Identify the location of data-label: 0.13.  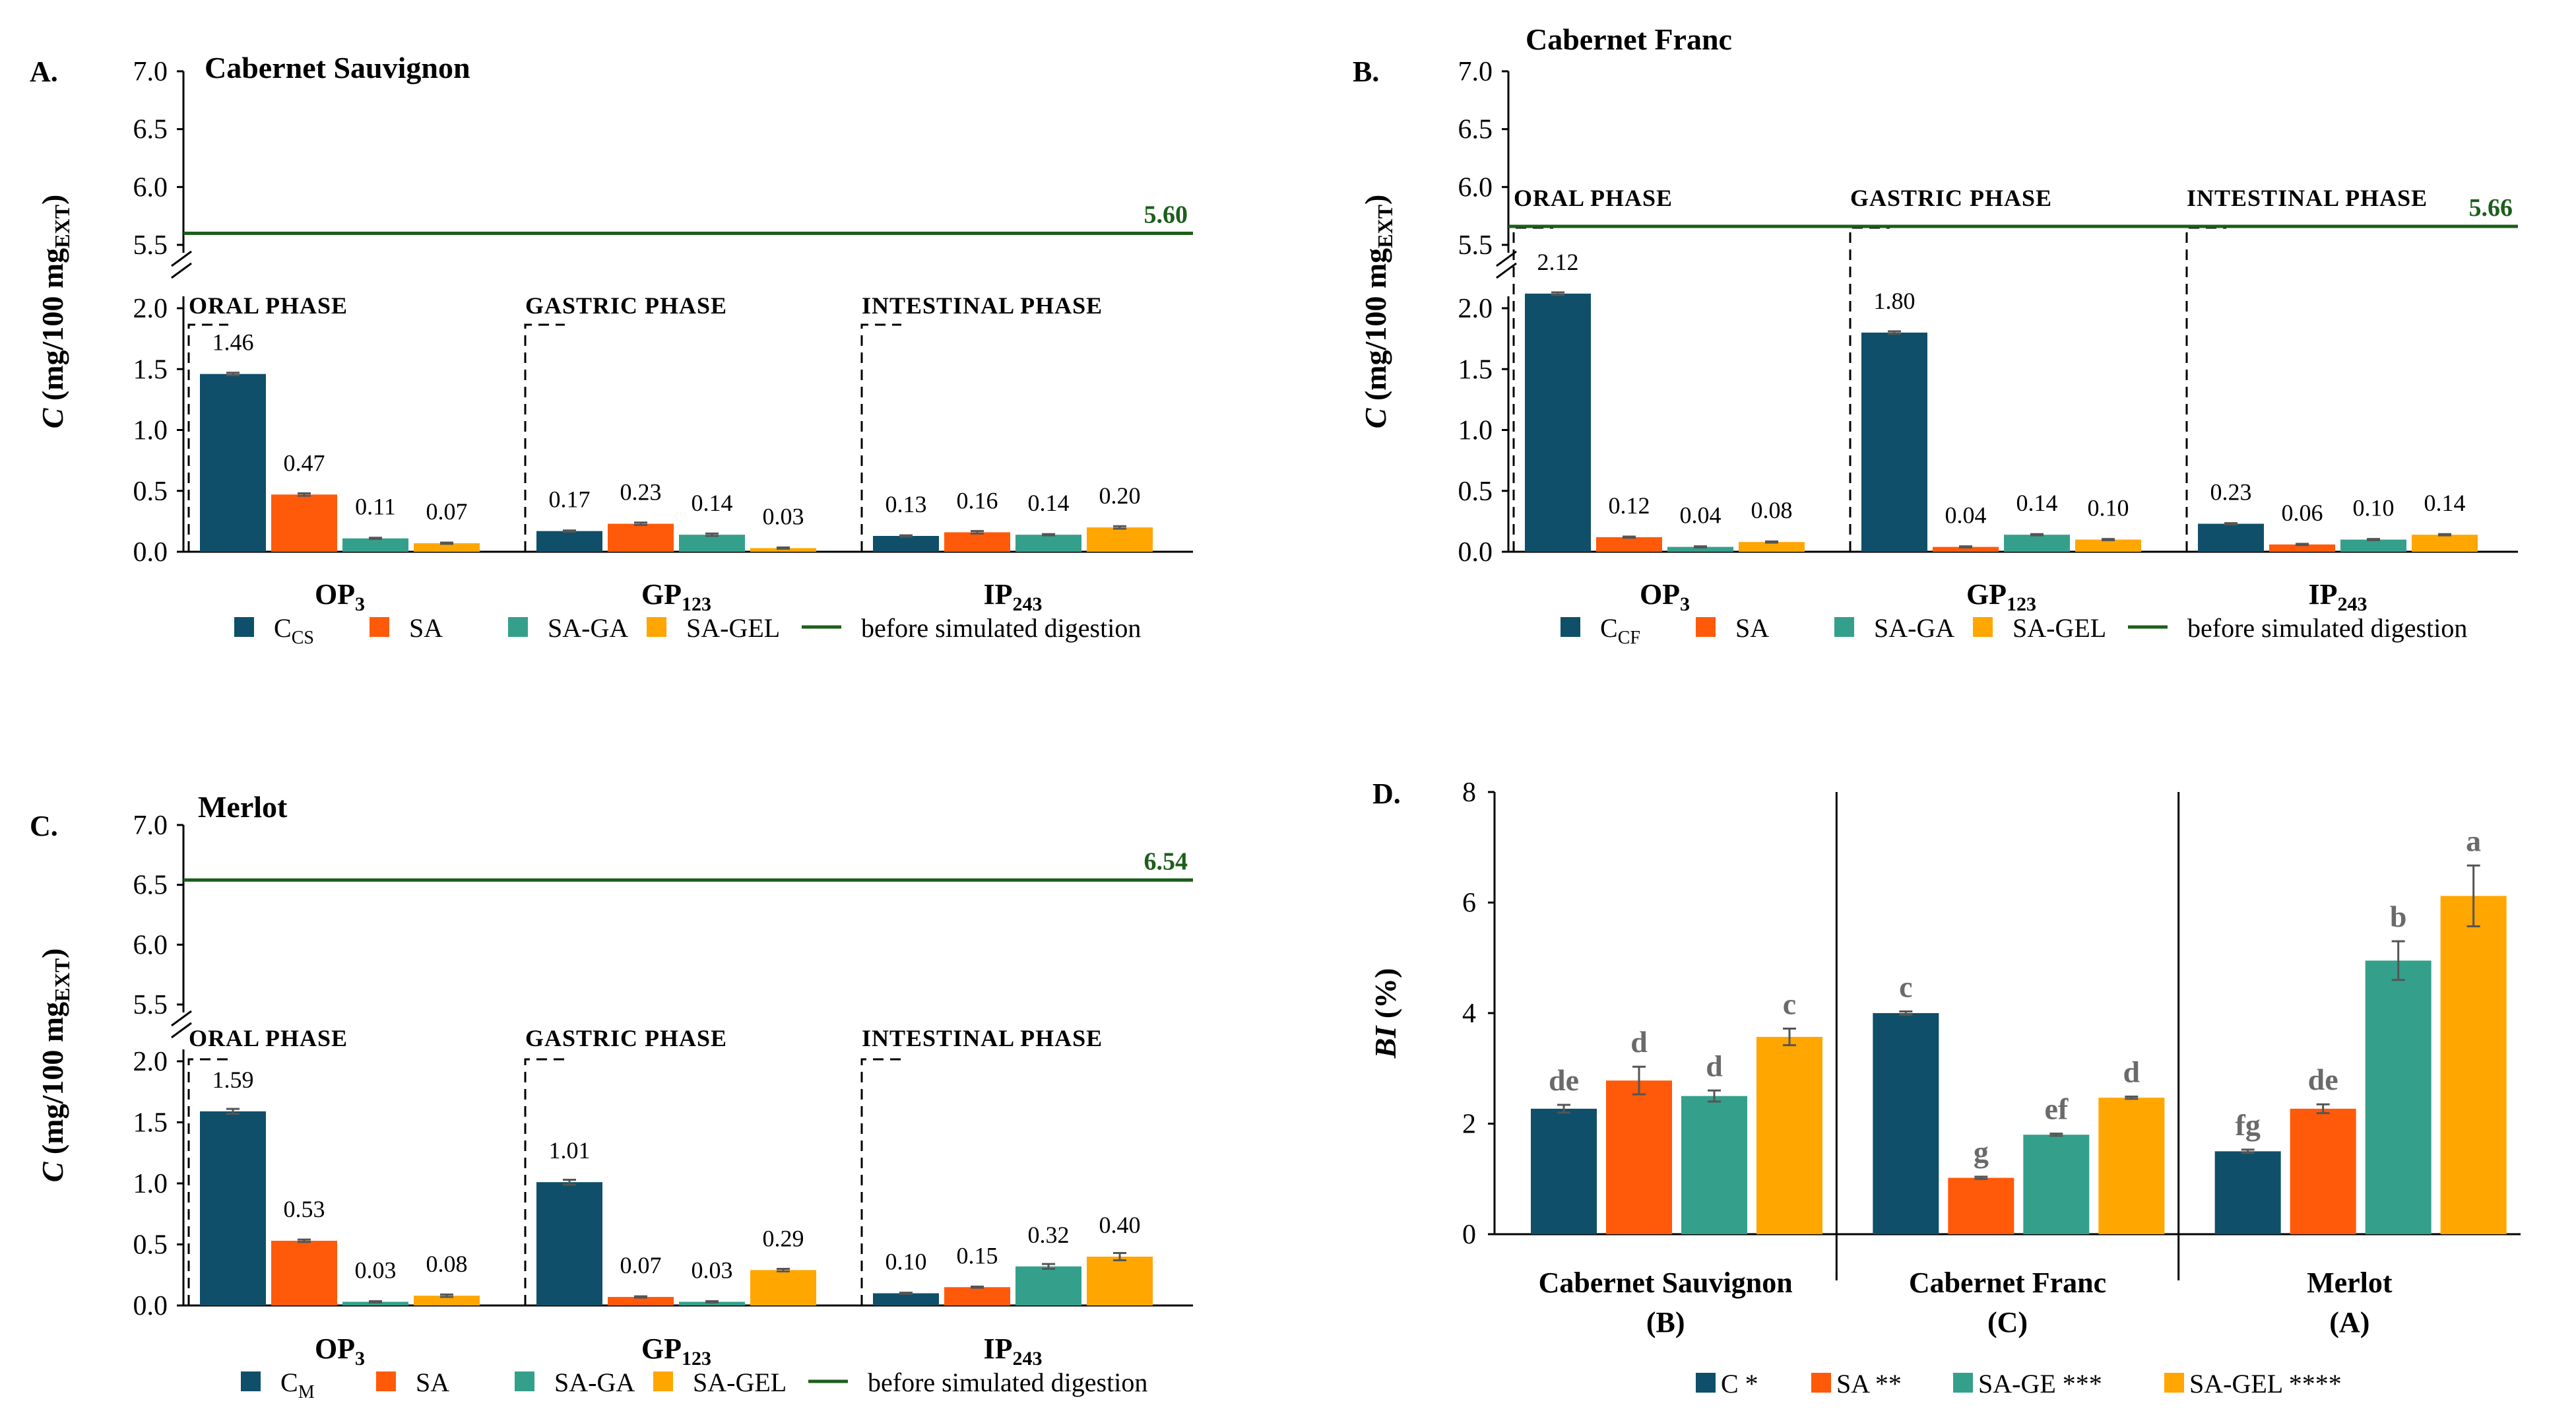
(906, 504).